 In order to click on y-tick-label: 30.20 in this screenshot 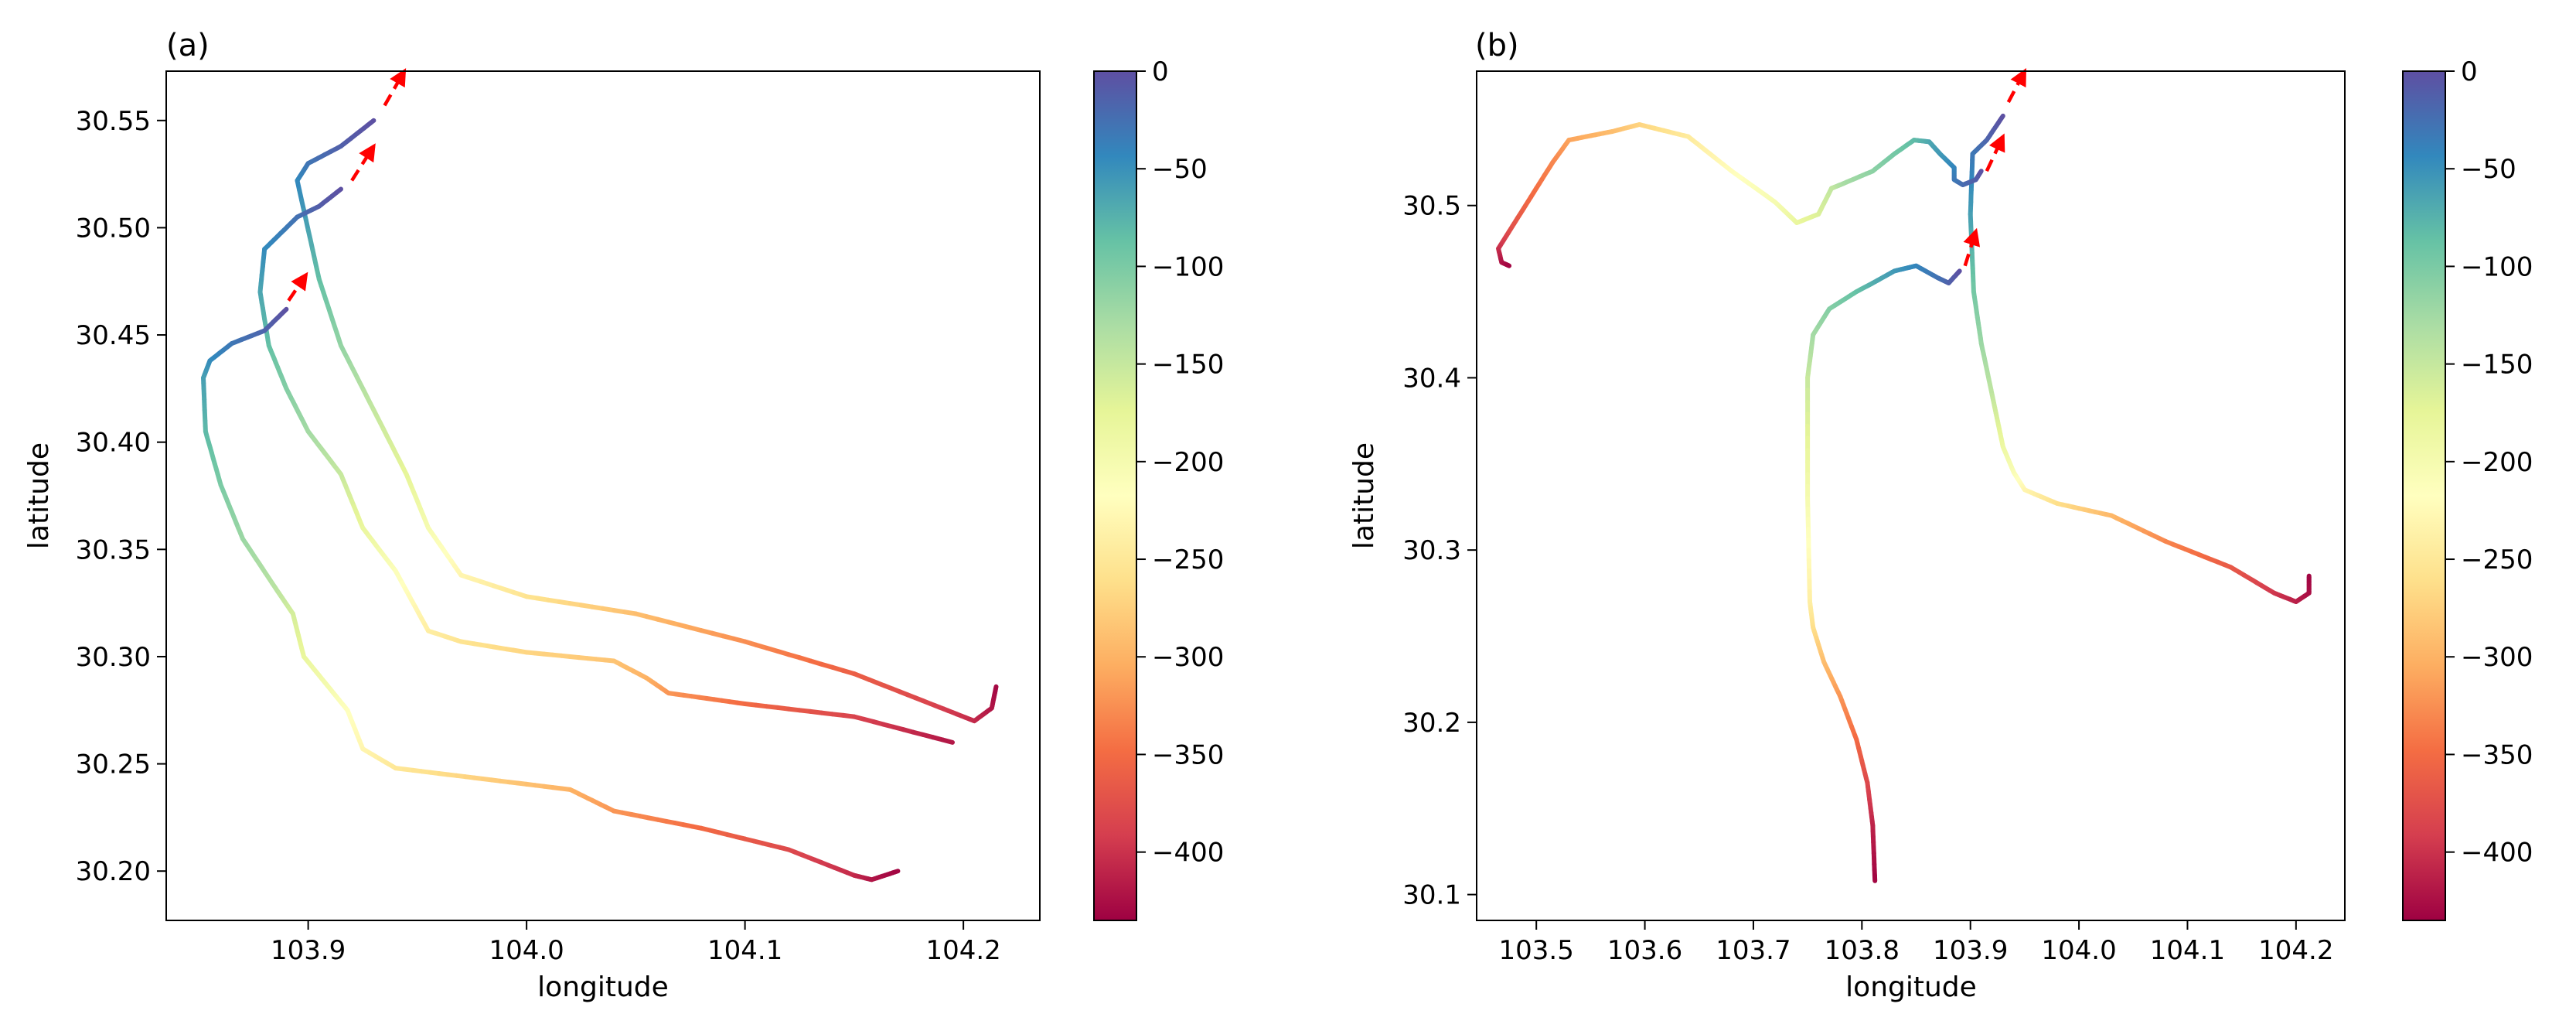, I will do `click(114, 871)`.